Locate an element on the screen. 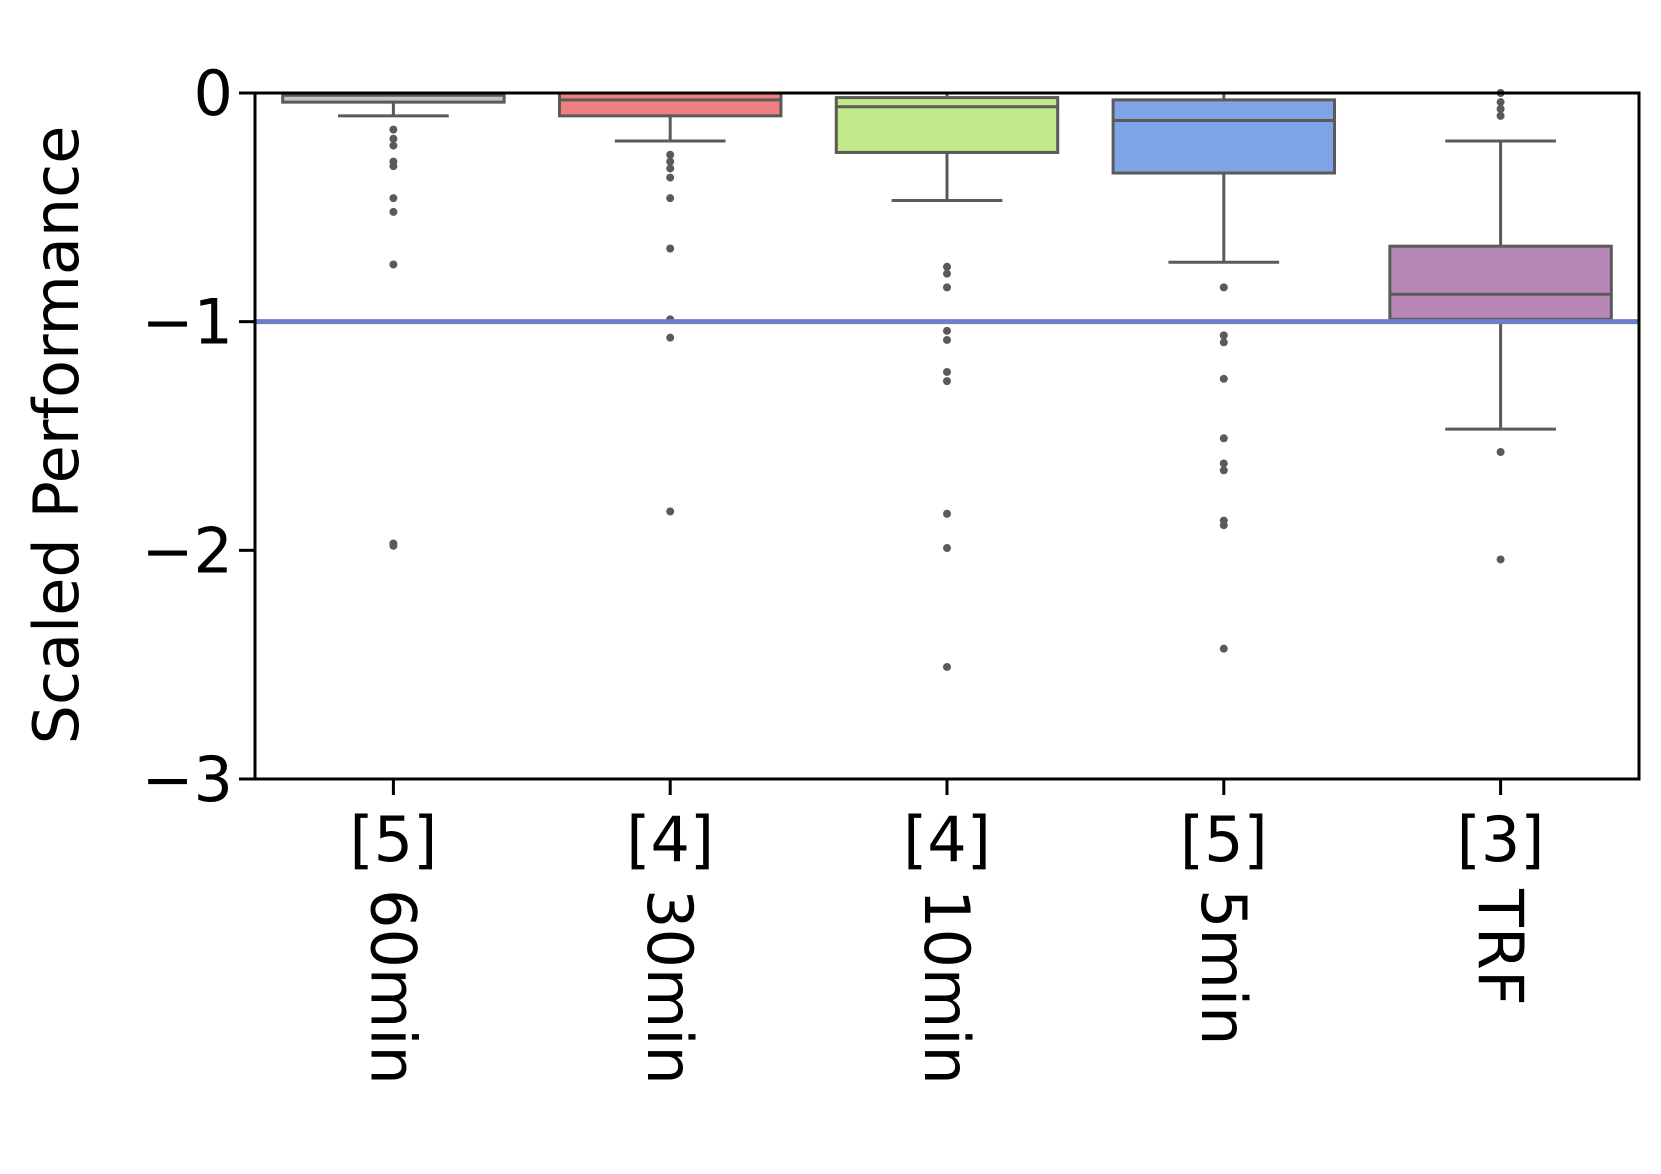  category-name-label: 30min is located at coordinates (669, 987).